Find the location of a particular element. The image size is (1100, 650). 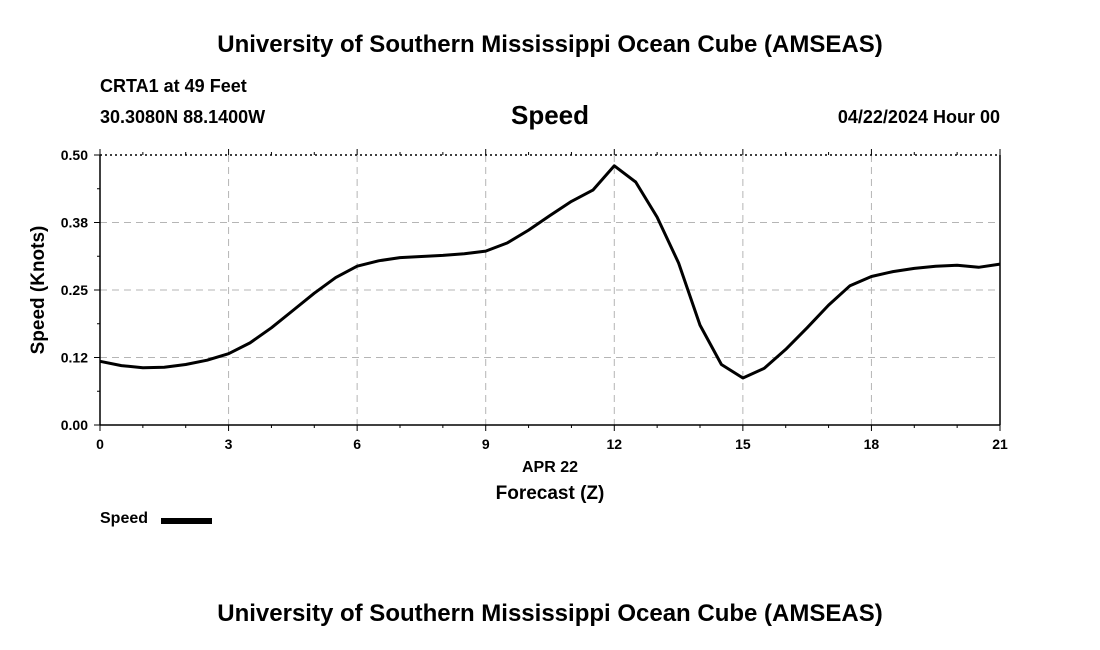

x-tick-label: 18 is located at coordinates (872, 444).